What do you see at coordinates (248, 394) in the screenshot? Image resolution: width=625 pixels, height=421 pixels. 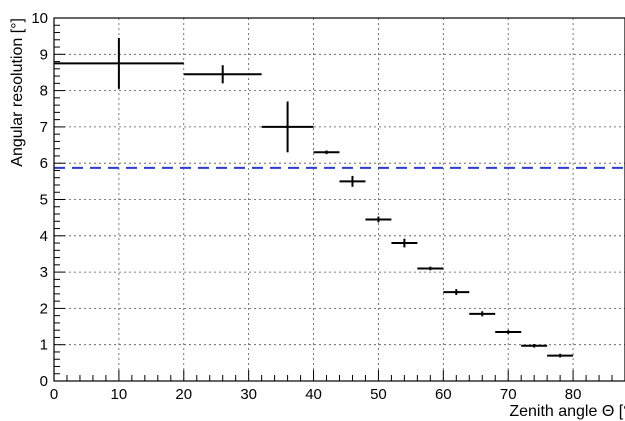 I see `x-tick-label: 30` at bounding box center [248, 394].